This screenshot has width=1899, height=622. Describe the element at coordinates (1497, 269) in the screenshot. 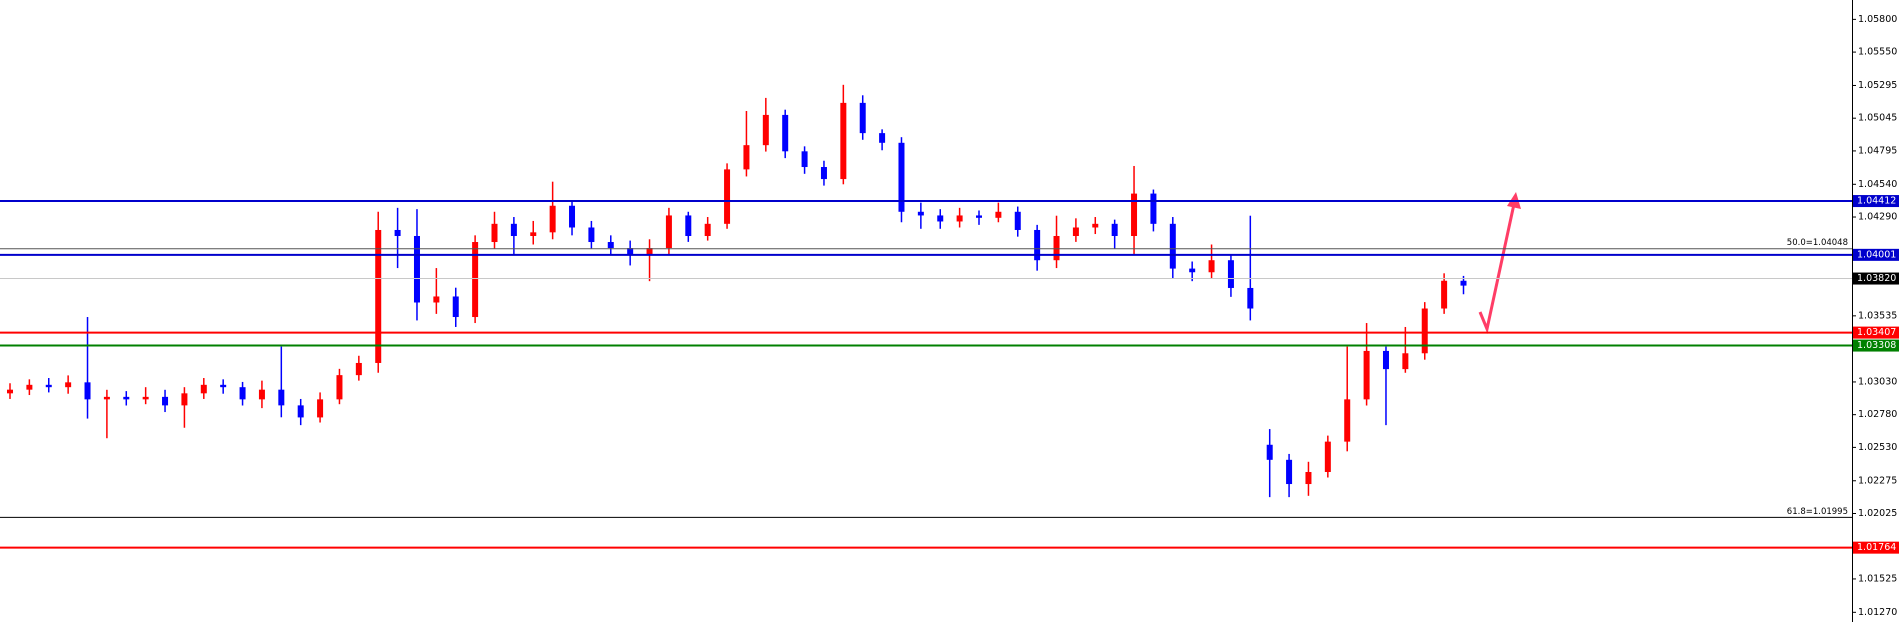

I see `drawn-arrow` at that location.